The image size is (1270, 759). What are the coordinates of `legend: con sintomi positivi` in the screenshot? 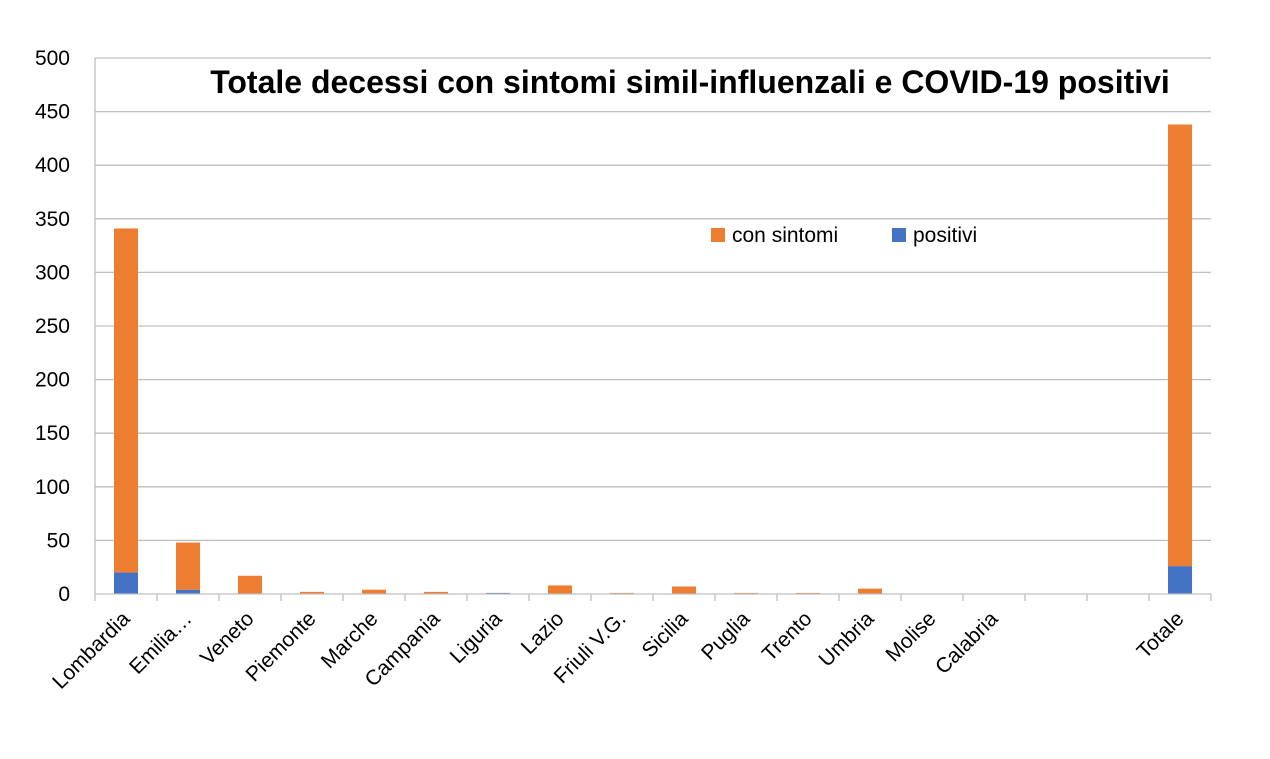 It's located at (844, 235).